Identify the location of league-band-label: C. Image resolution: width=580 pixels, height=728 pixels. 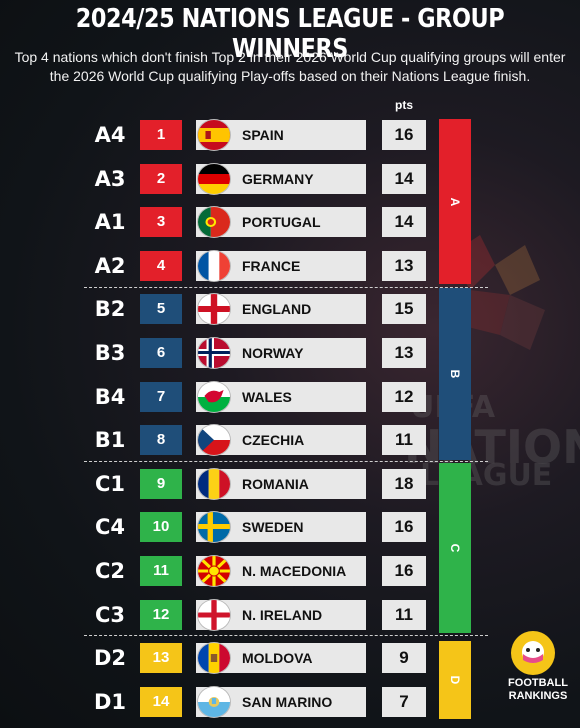
(455, 548).